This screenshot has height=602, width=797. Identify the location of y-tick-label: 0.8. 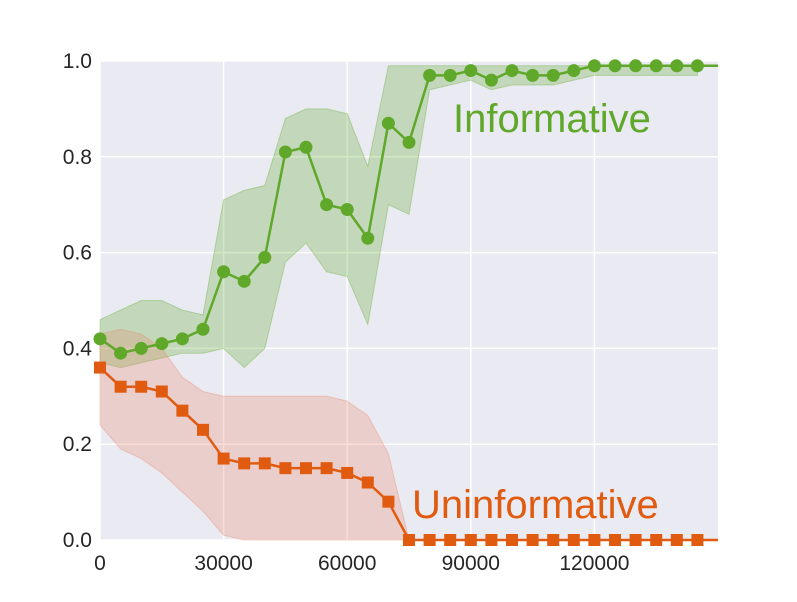
(77, 157).